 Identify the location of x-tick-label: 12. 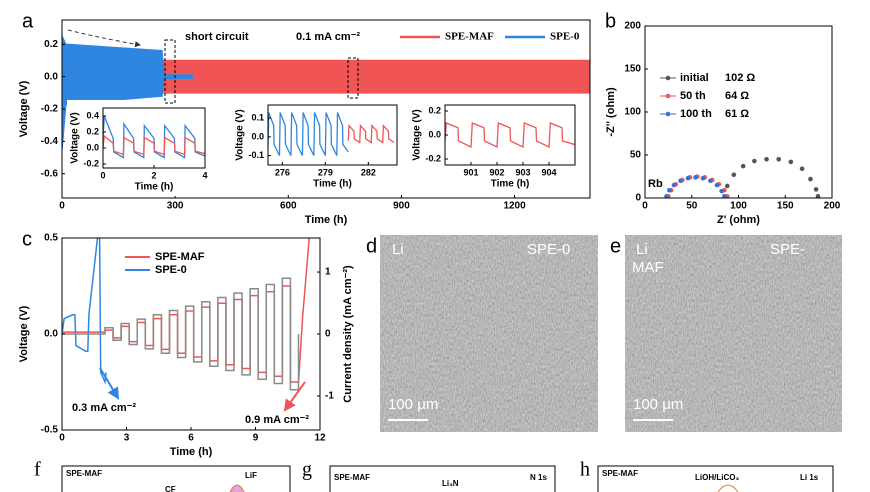
(320, 438).